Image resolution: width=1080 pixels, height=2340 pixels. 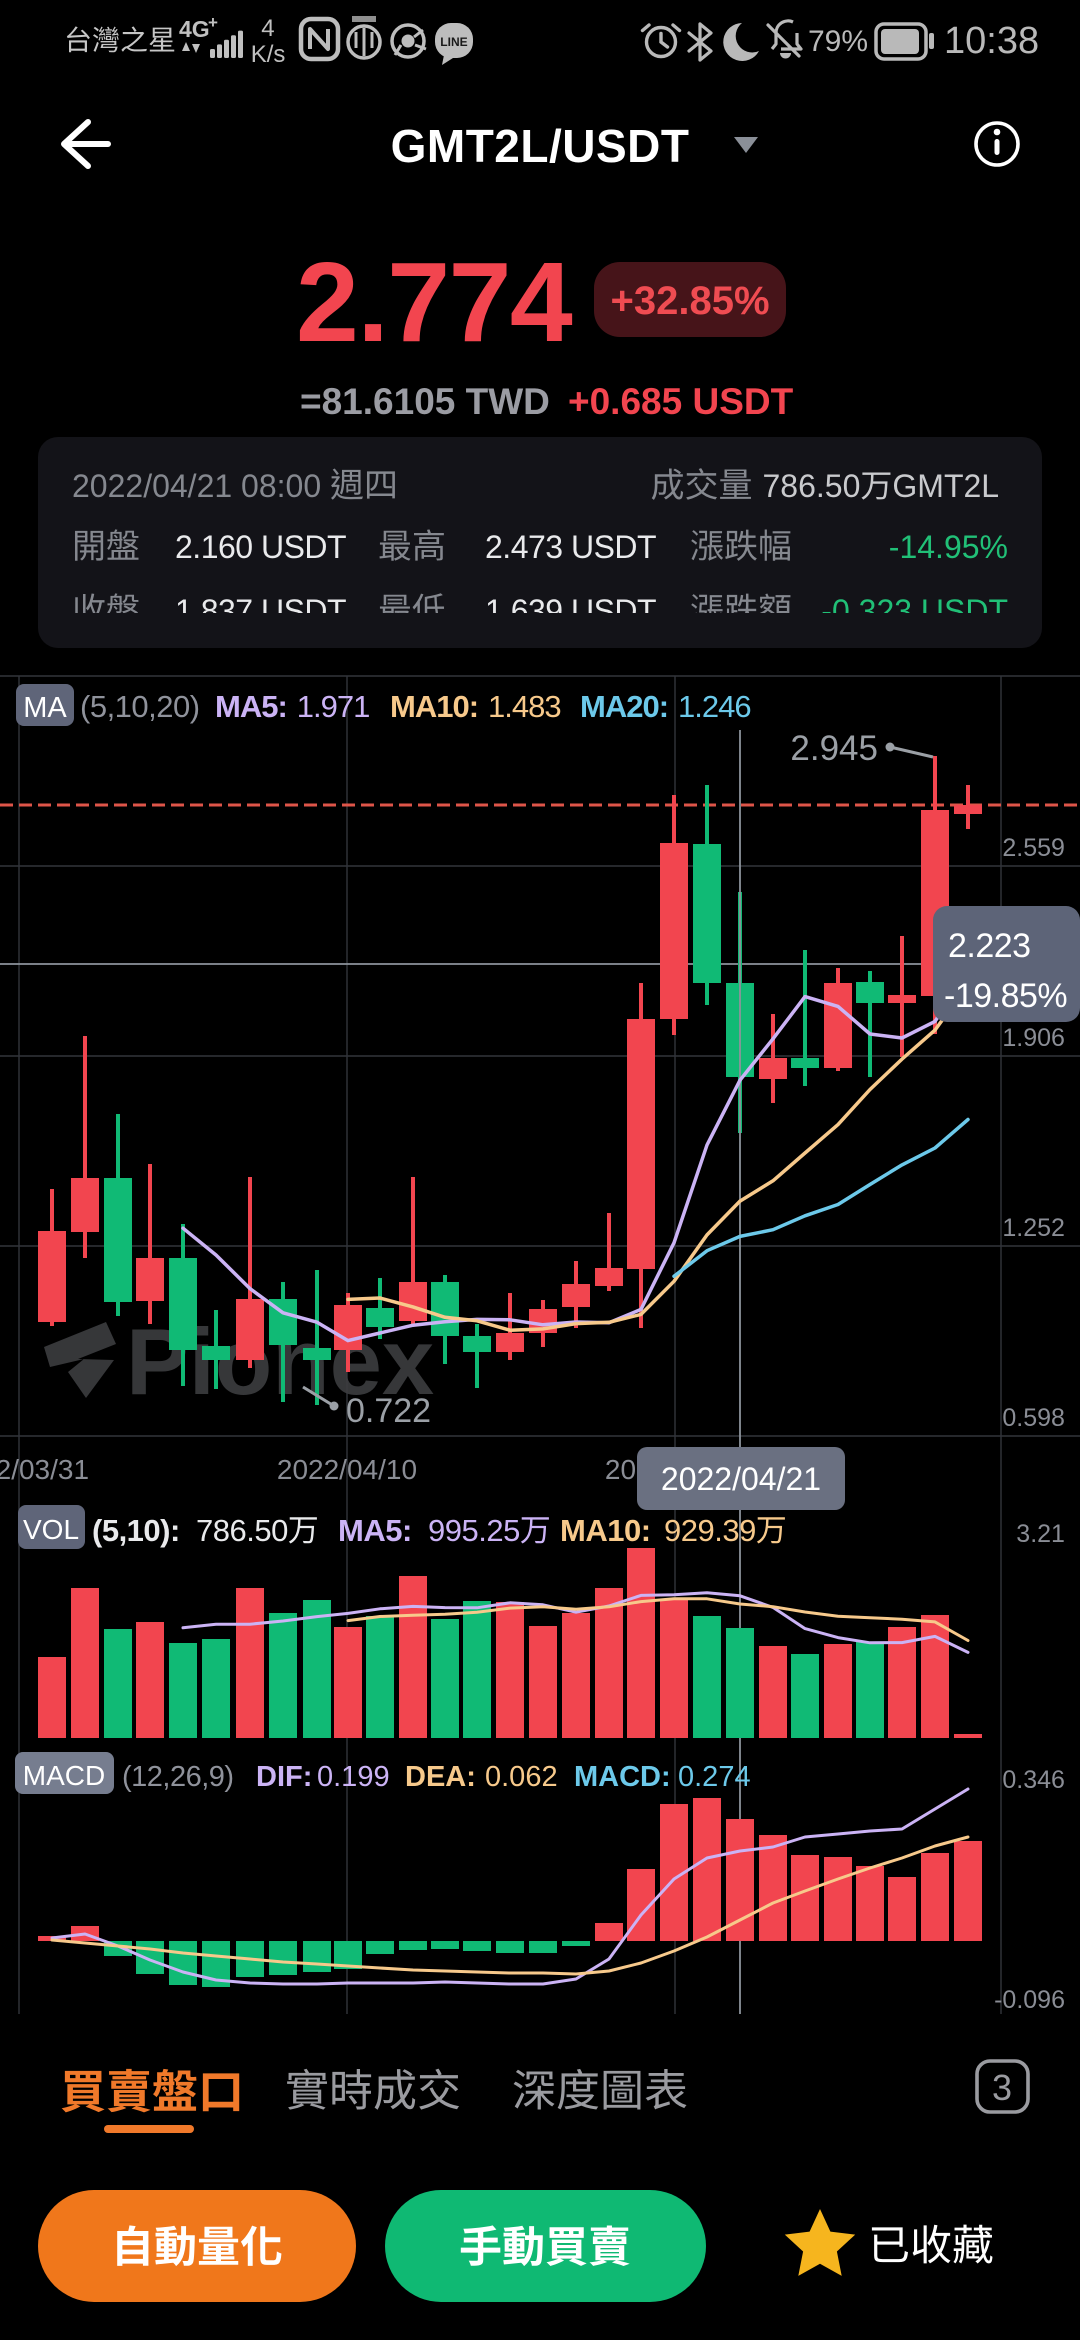 What do you see at coordinates (45, 708) in the screenshot?
I see `svg-text: MA` at bounding box center [45, 708].